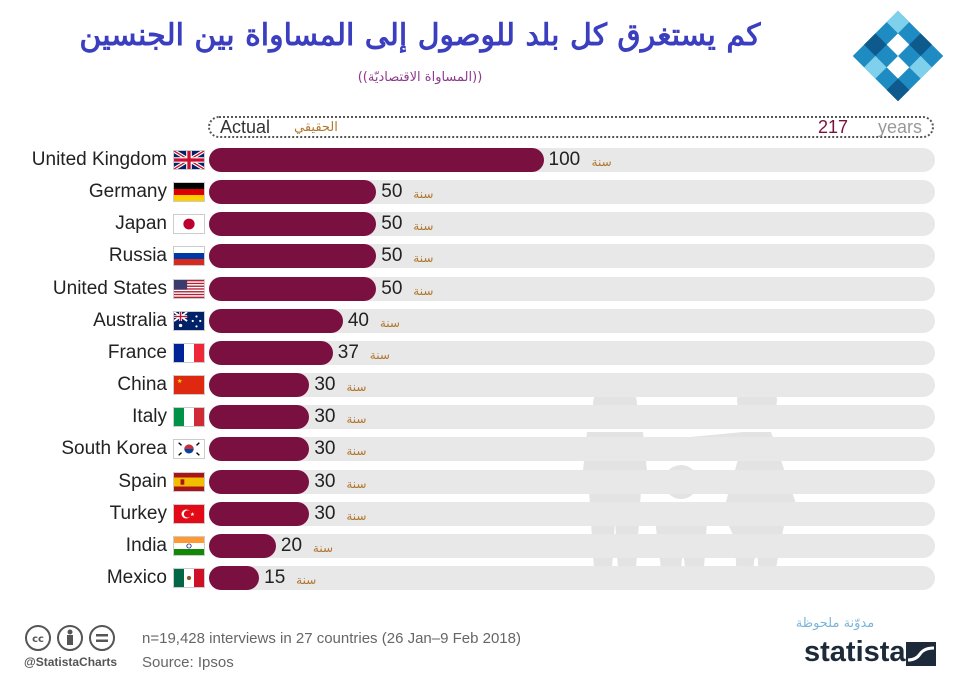  I want to click on attribution-icon, so click(70, 638).